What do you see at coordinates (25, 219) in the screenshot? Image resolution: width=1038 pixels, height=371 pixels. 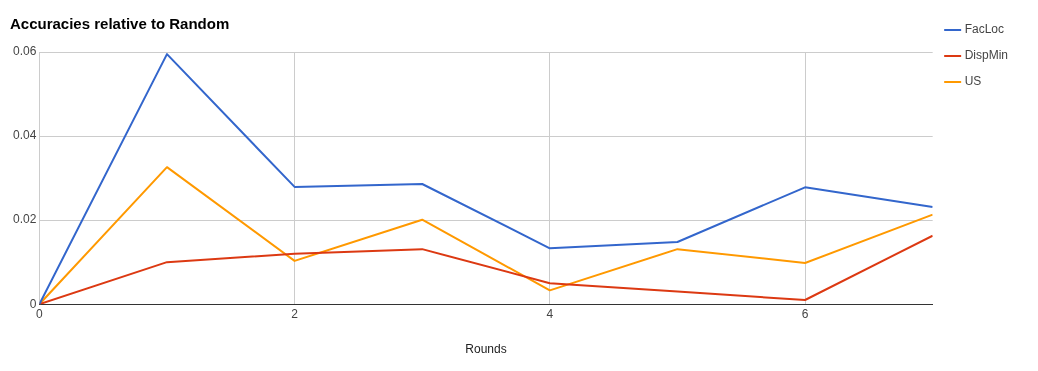 I see `y-tick-label: 0.02` at bounding box center [25, 219].